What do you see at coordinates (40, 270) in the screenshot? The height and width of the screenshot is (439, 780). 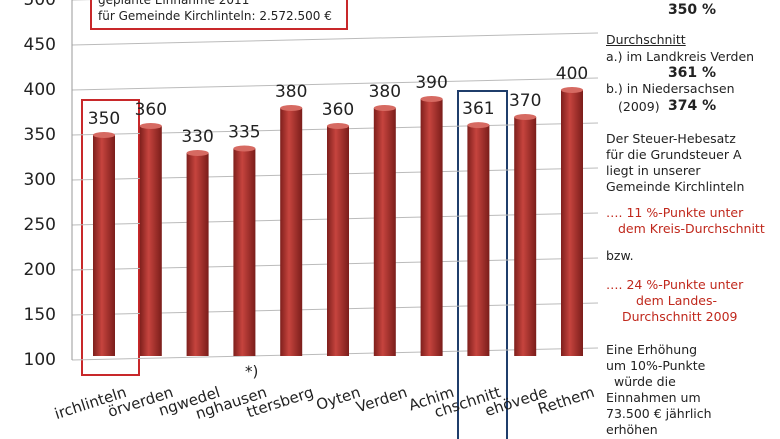 I see `y-tick-label: 200` at bounding box center [40, 270].